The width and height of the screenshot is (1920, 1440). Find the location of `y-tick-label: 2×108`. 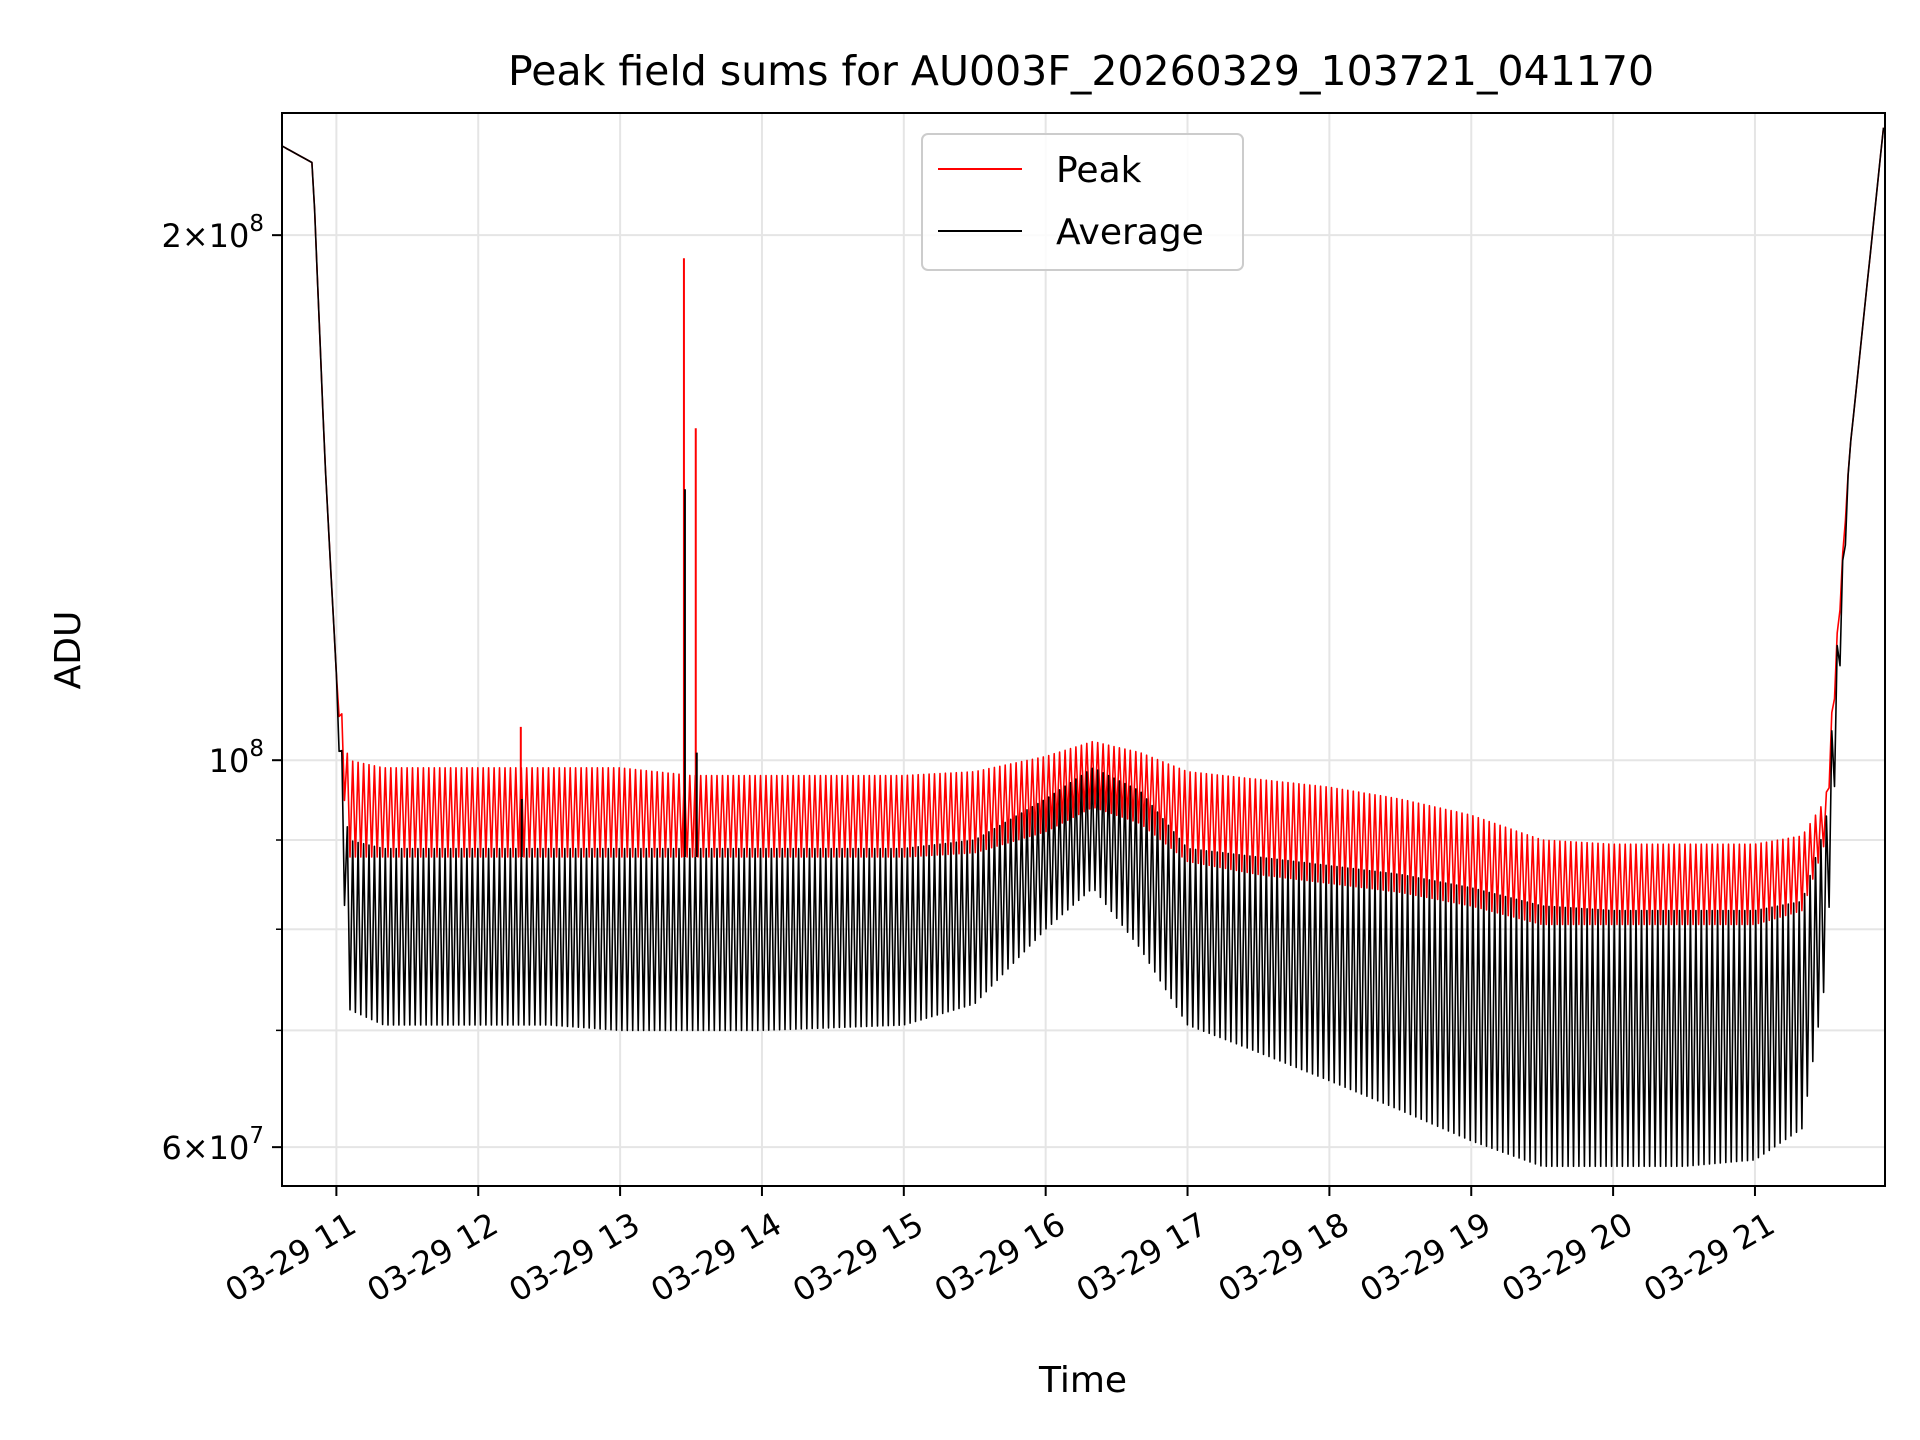

y-tick-label: 2×108 is located at coordinates (212, 233).